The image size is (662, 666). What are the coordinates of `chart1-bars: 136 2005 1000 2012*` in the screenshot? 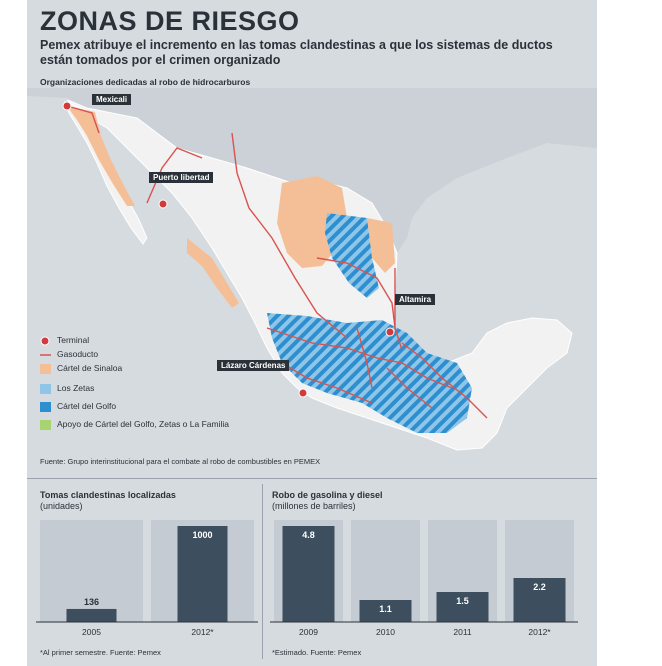 It's located at (147, 578).